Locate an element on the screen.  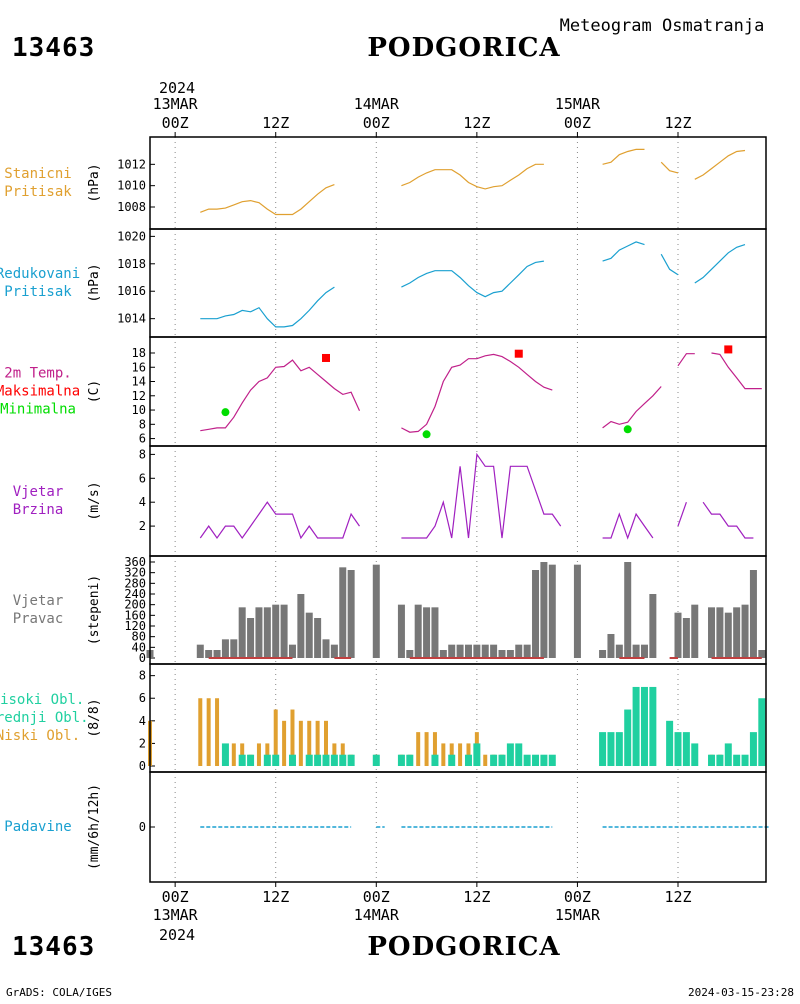
y-axis-label: (8/8) is located at coordinates (94, 717).